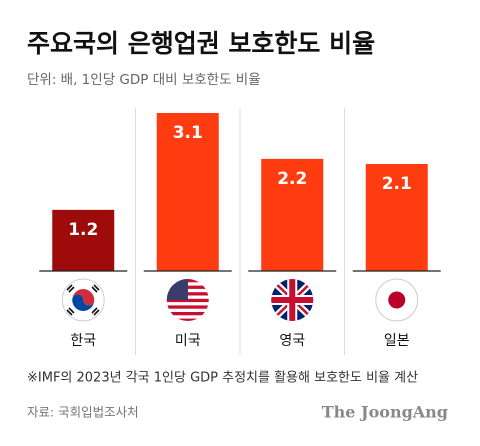 The image size is (480, 446). I want to click on chart-subtitle: 단위: 배, 1인당 GDP 대비 보호한도 비율, so click(144, 80).